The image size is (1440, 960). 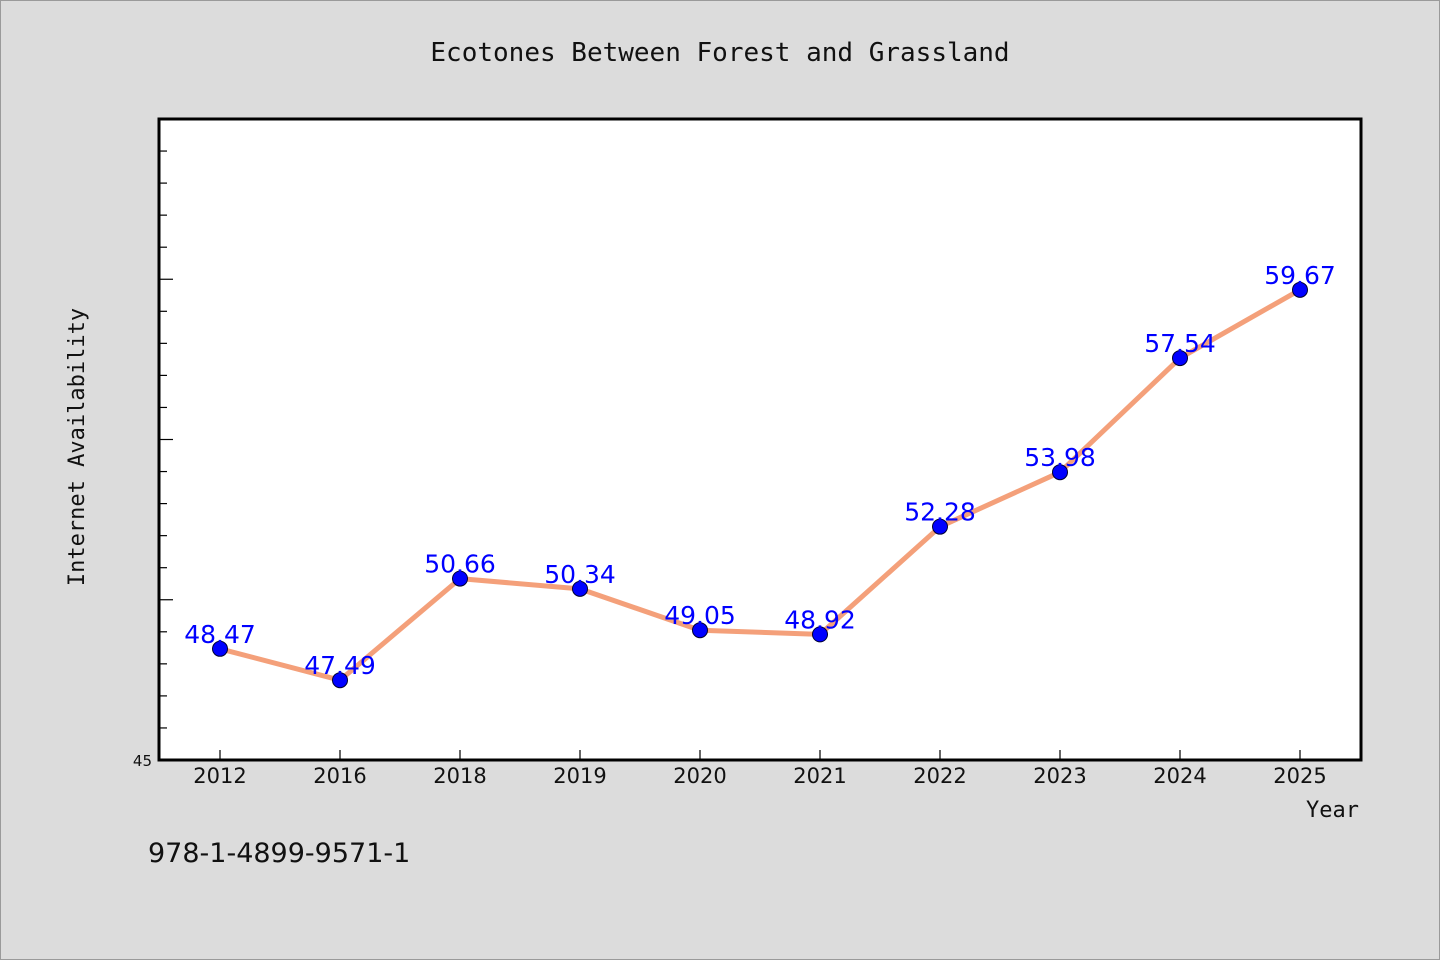 I want to click on data-label: 50.66, so click(x=460, y=564).